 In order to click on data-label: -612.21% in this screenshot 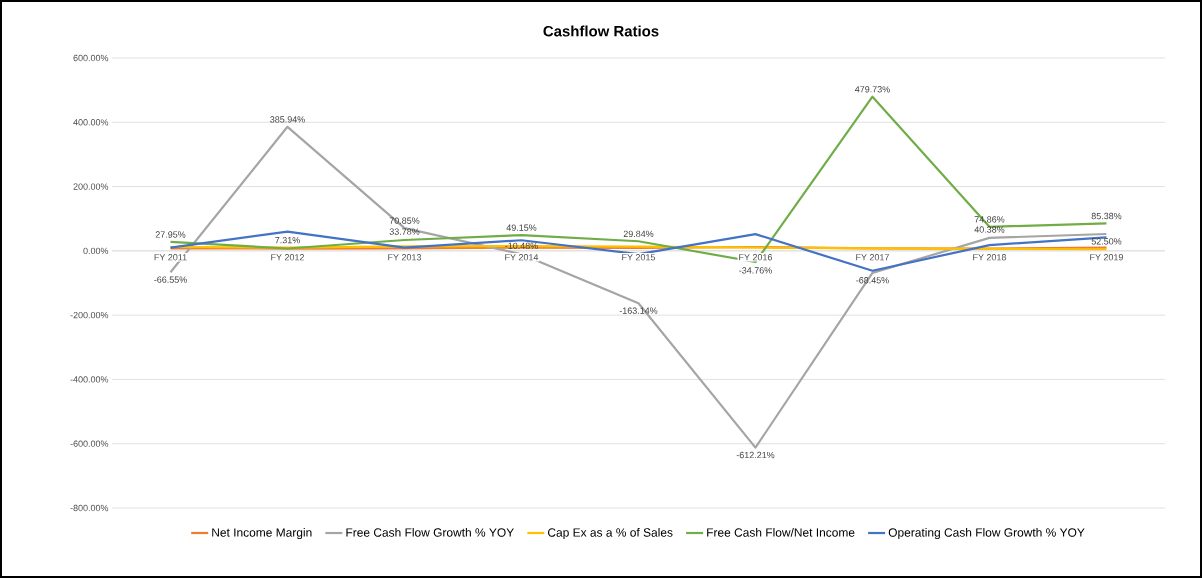, I will do `click(755, 455)`.